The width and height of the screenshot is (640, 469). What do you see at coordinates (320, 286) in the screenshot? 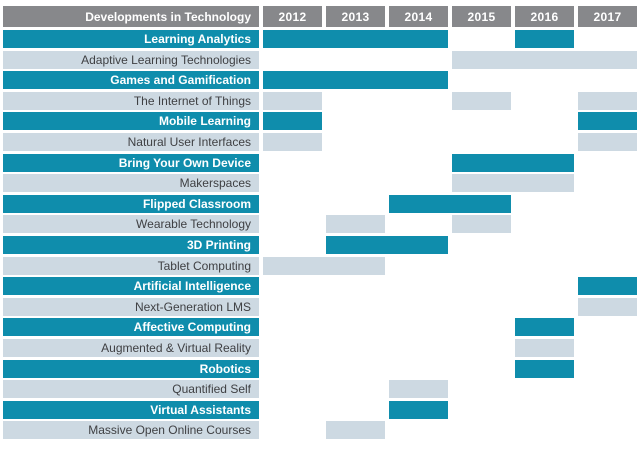
I see `timeline-row: Artificial Intelligence` at bounding box center [320, 286].